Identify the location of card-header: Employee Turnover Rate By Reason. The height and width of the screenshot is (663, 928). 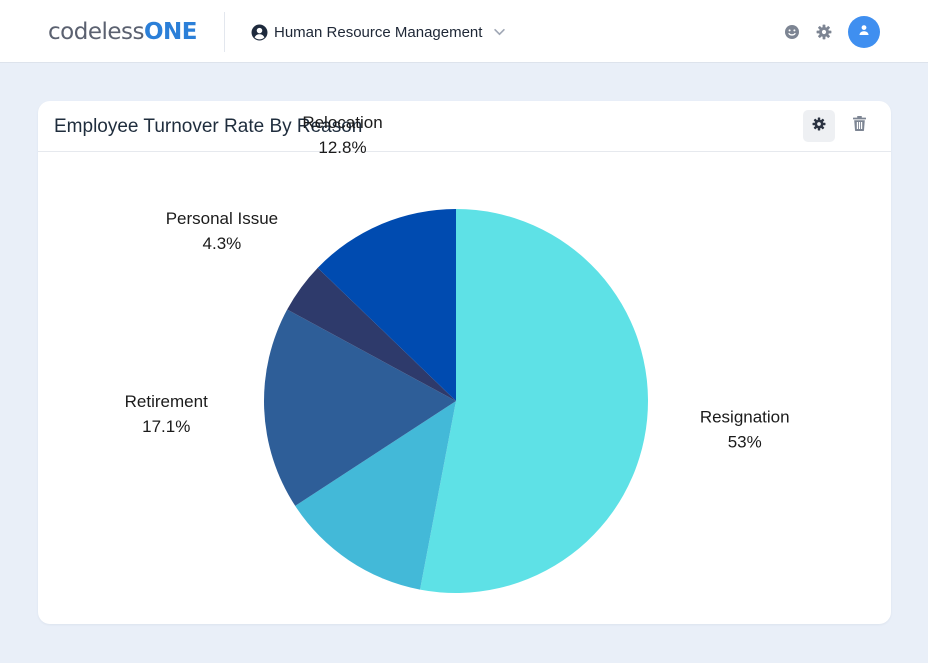
(464, 126).